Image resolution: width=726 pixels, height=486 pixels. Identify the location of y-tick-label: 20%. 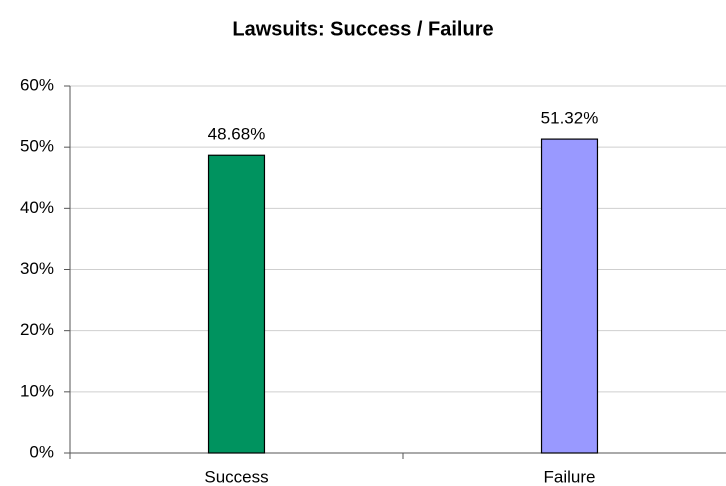
(37, 329).